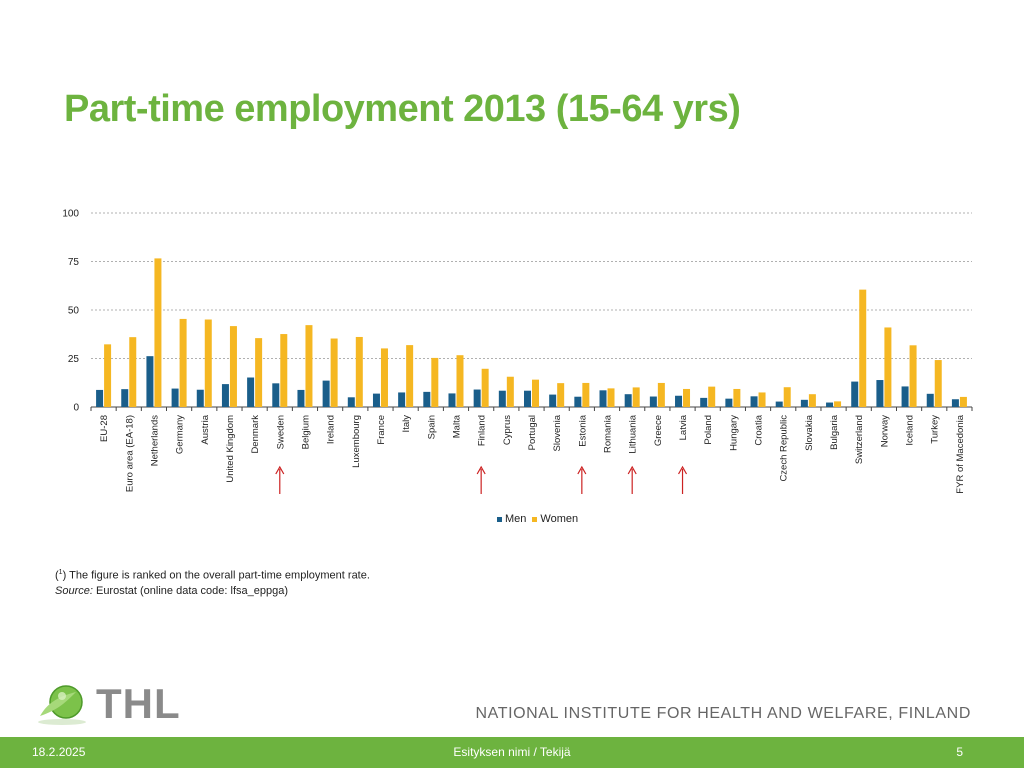 This screenshot has width=1024, height=768. I want to click on x-category-label: Estonia, so click(582, 430).